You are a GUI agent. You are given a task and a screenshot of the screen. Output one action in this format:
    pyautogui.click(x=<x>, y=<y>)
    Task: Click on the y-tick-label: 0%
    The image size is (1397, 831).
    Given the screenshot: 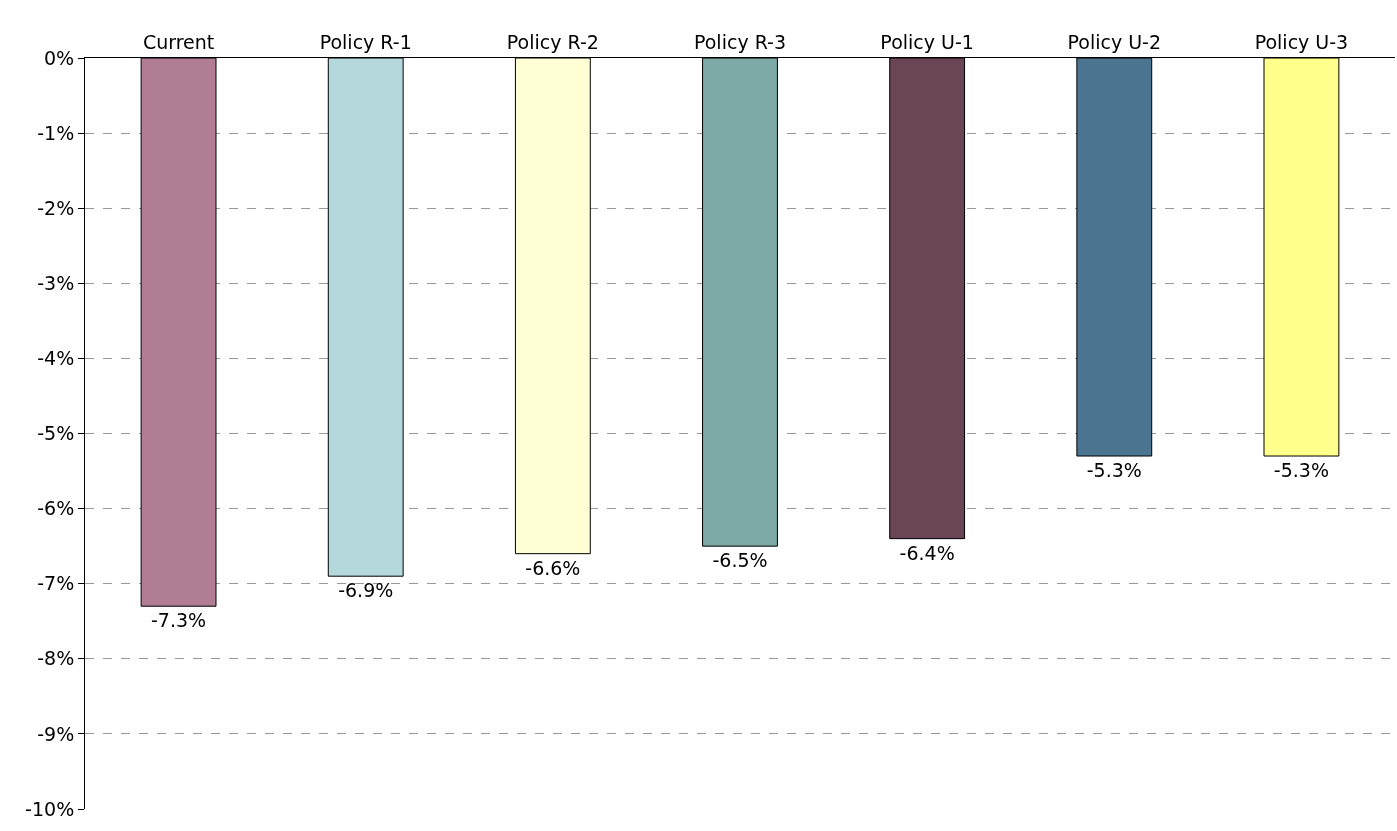 What is the action you would take?
    pyautogui.click(x=59, y=57)
    